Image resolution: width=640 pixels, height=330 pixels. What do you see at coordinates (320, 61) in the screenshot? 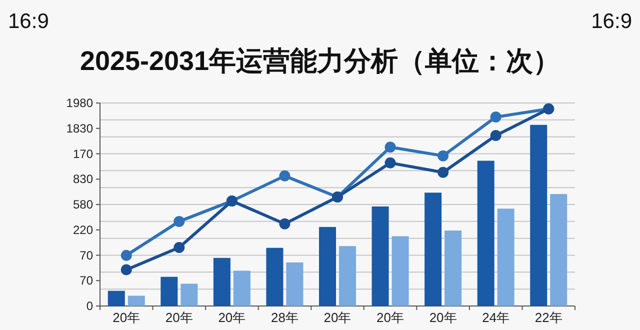
I see `chart-title: 2025-2031年运营能力分析（单位：次）` at bounding box center [320, 61].